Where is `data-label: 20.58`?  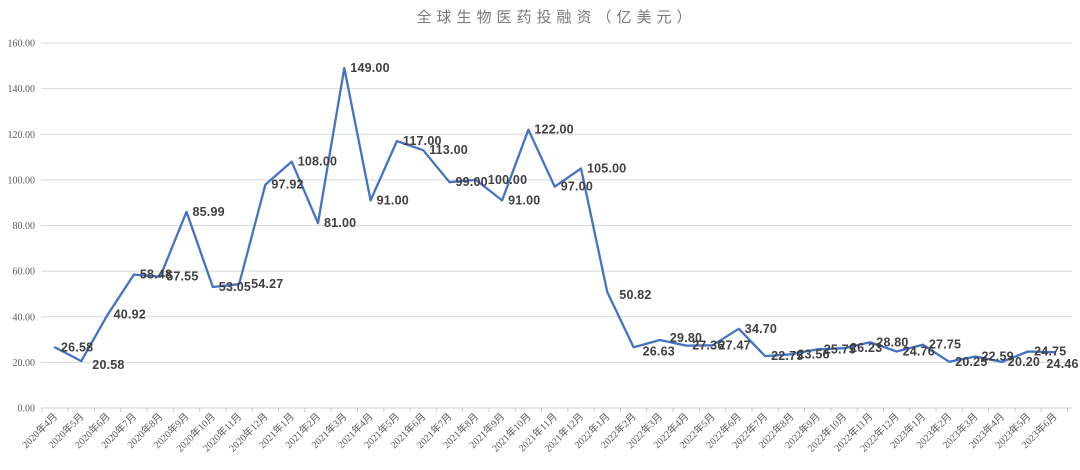
data-label: 20.58 is located at coordinates (108, 365).